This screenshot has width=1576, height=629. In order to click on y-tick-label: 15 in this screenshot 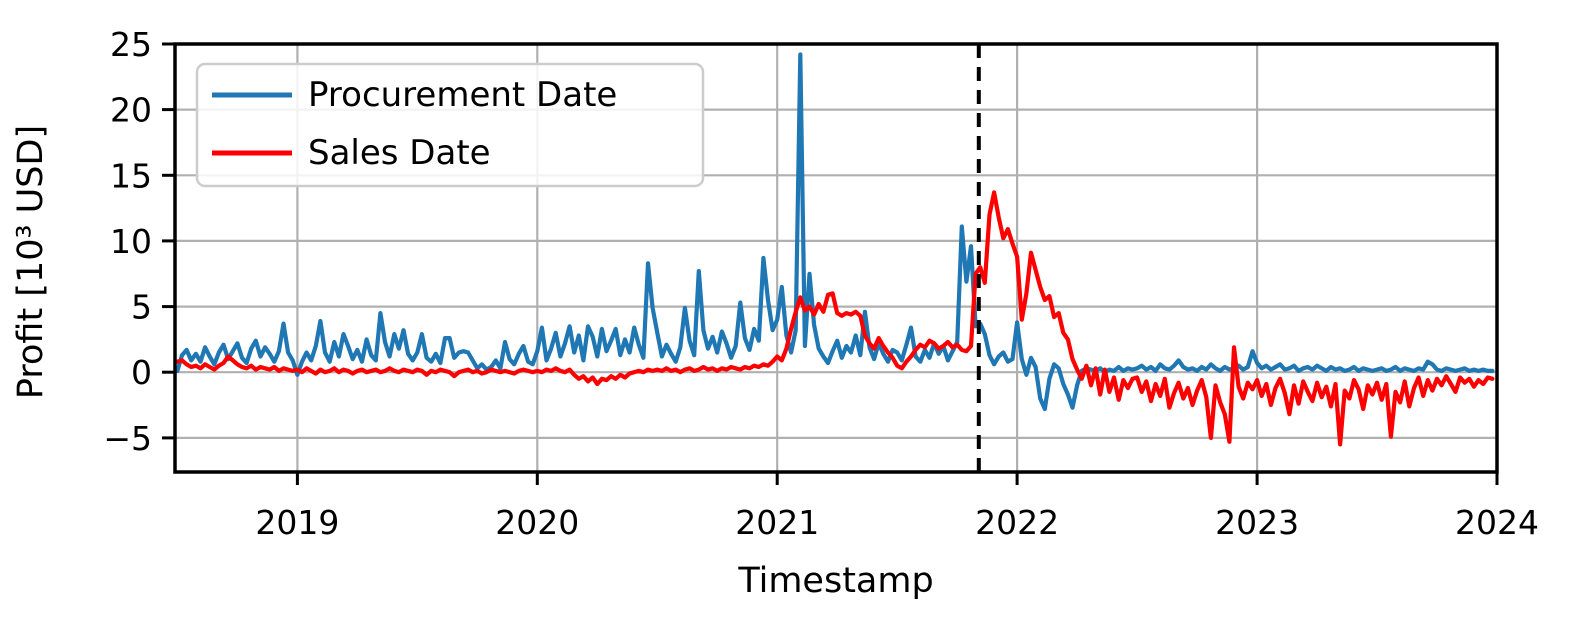, I will do `click(131, 175)`.